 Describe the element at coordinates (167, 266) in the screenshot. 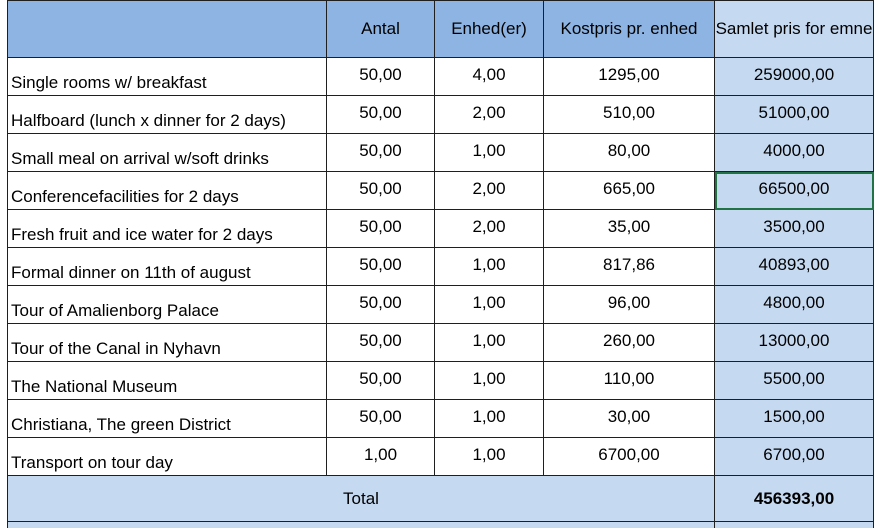

I see `item-cell: Formal dinner on 11th of august` at that location.